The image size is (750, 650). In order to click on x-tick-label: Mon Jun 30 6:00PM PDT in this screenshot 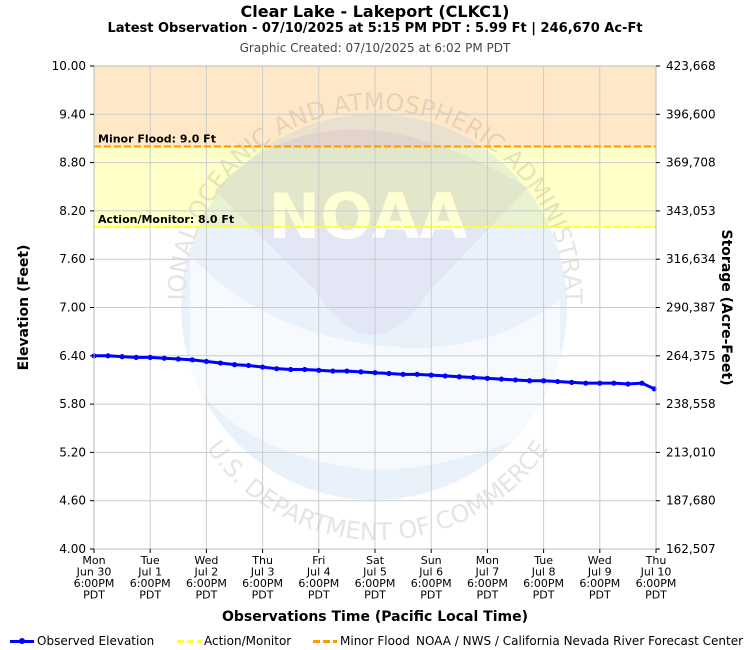, I will do `click(94, 578)`.